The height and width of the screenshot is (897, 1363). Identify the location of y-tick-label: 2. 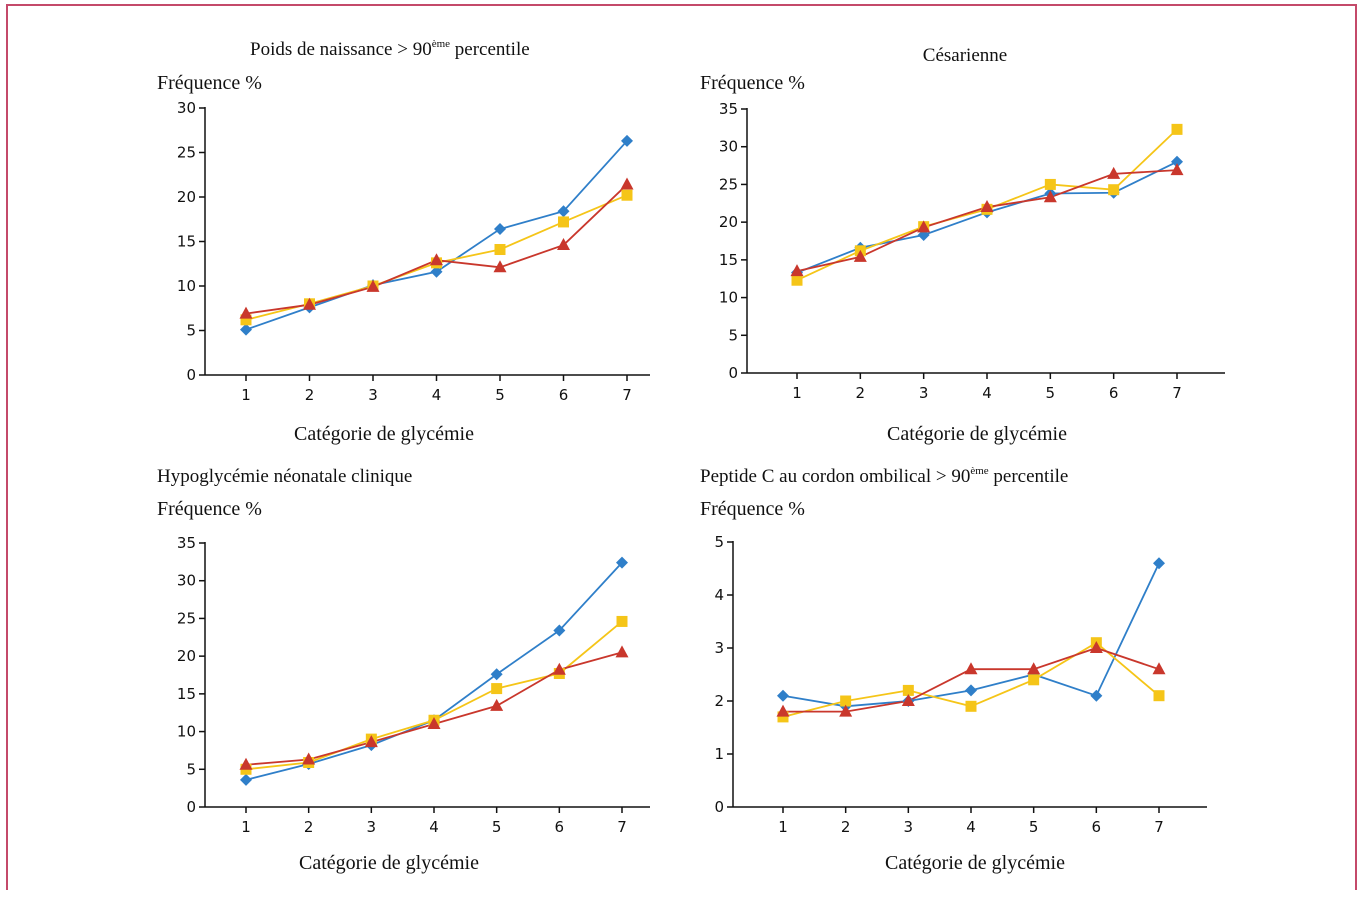
(719, 701).